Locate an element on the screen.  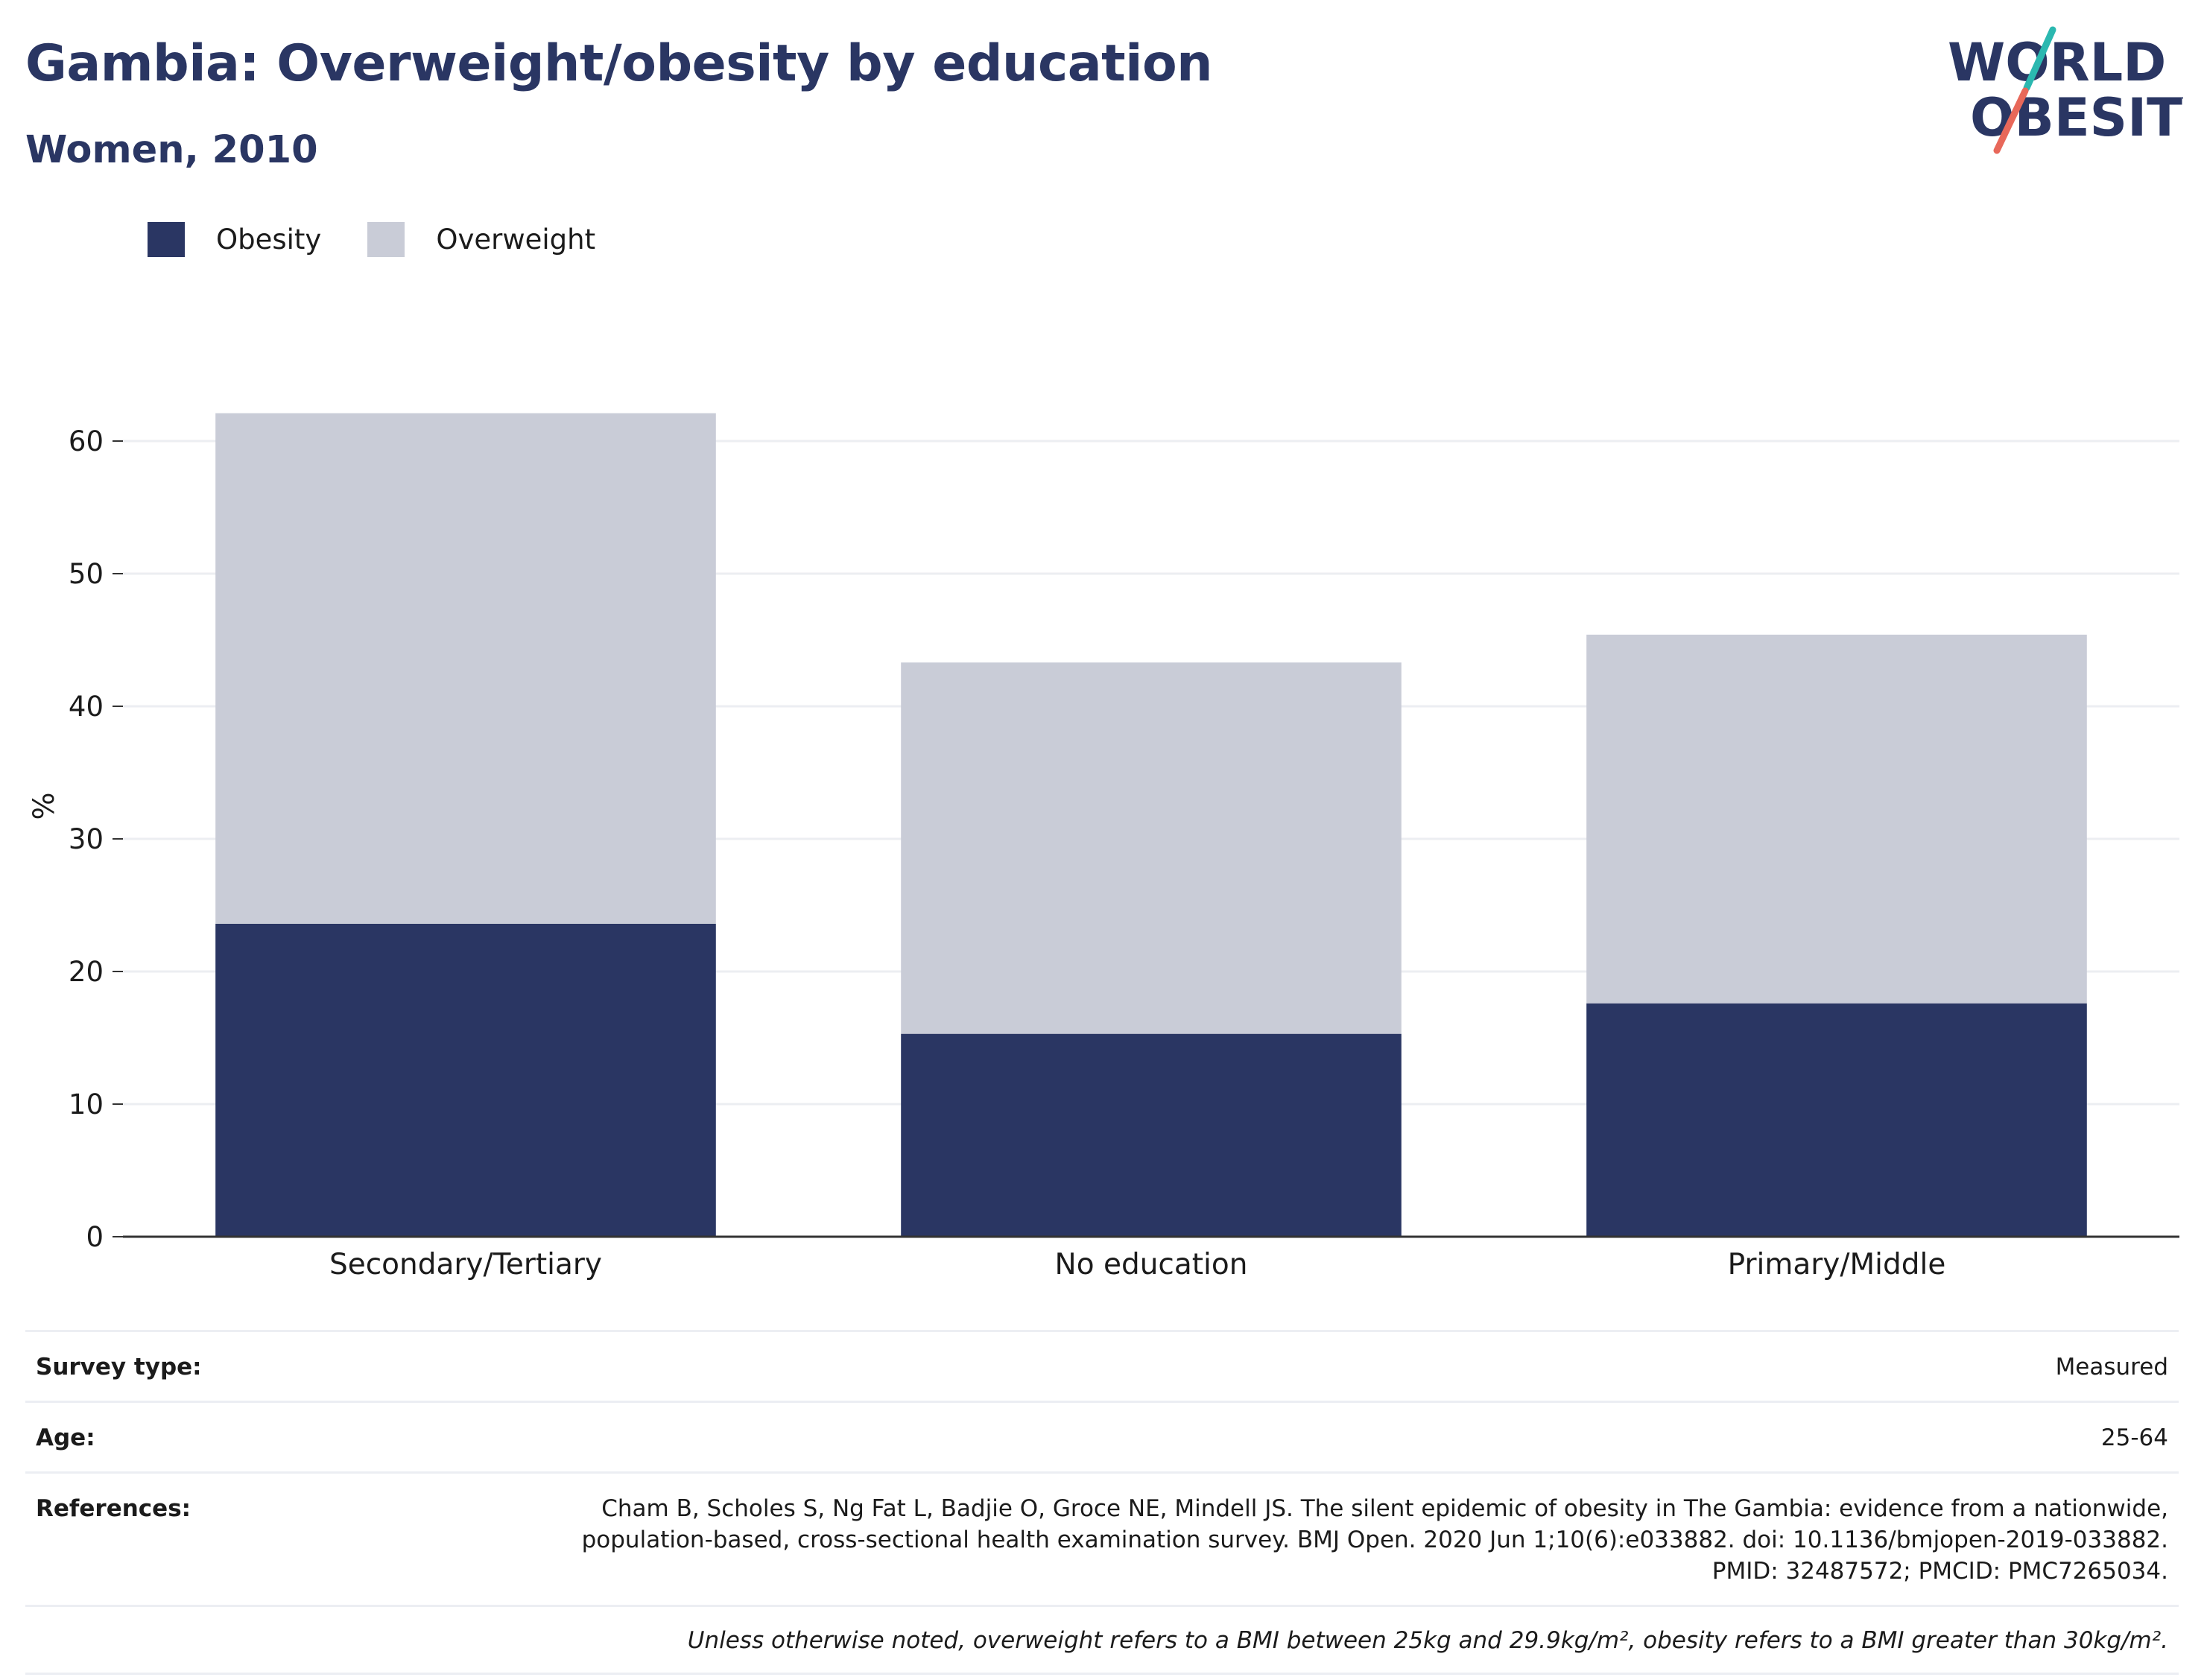
chart-subtitle: Women, 2010 is located at coordinates (171, 150).